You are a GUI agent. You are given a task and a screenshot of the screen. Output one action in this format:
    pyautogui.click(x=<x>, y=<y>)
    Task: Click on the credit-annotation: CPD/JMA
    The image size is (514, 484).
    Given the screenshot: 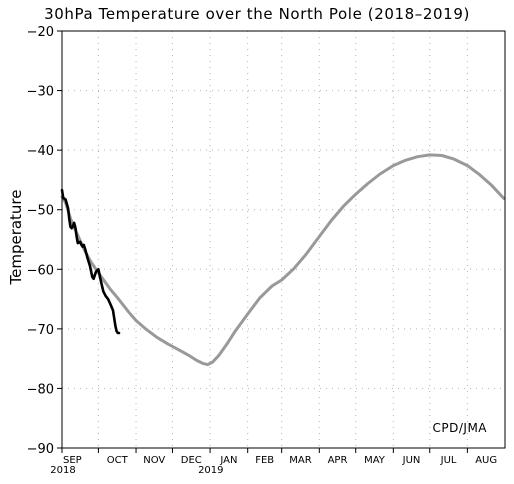 What is the action you would take?
    pyautogui.click(x=460, y=428)
    